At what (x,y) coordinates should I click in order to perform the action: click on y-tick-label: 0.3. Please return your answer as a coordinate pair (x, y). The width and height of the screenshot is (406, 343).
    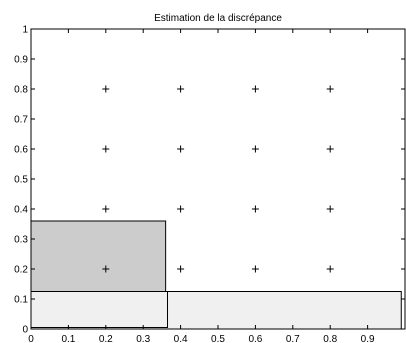
    Looking at the image, I should click on (21, 240).